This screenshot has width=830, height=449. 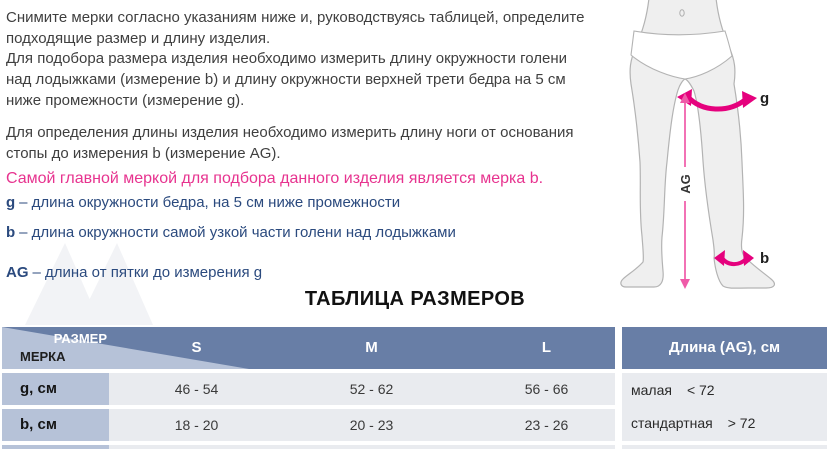 I want to click on text-line: стопы до измерения b (измерение AG)., so click(x=143, y=153).